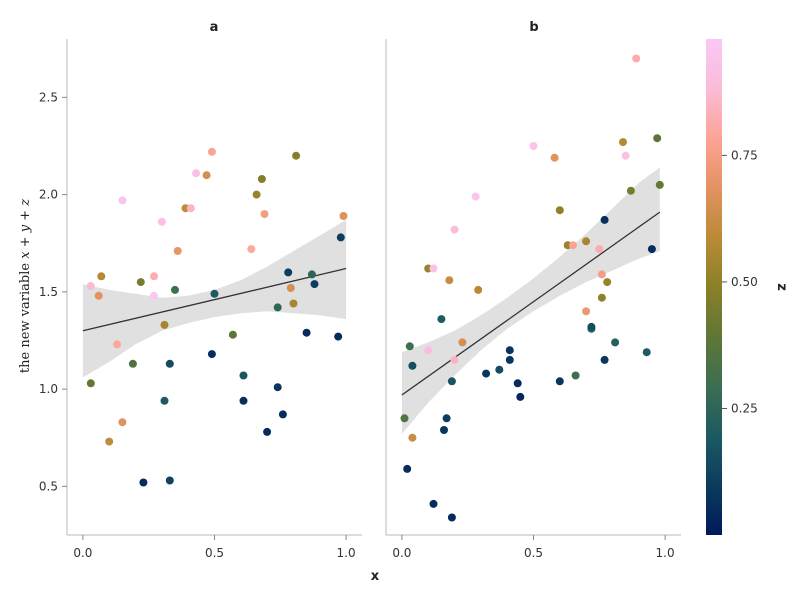 The width and height of the screenshot is (800, 600). I want to click on x-tick-label-b-0: 0.0, so click(401, 553).